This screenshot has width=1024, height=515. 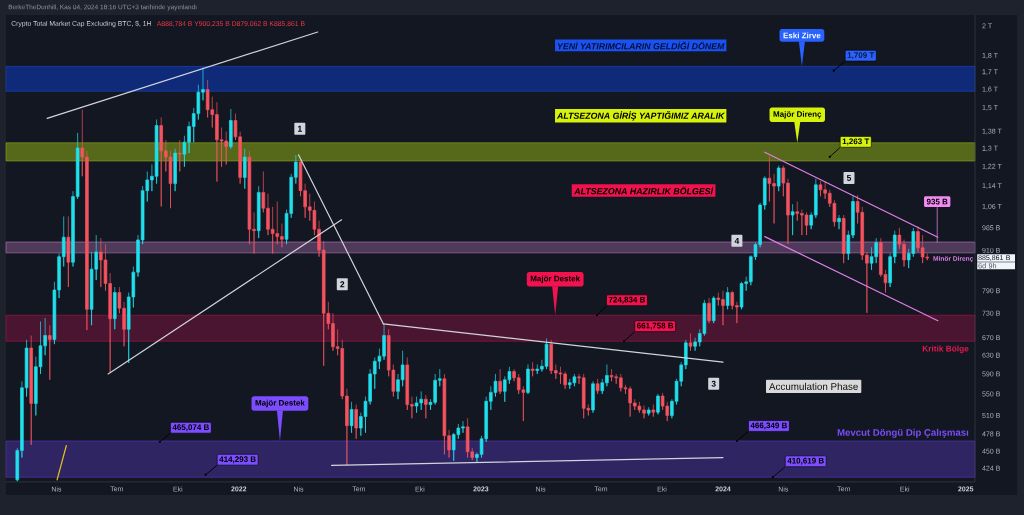 I want to click on annotation: 466,349 B, so click(x=768, y=426).